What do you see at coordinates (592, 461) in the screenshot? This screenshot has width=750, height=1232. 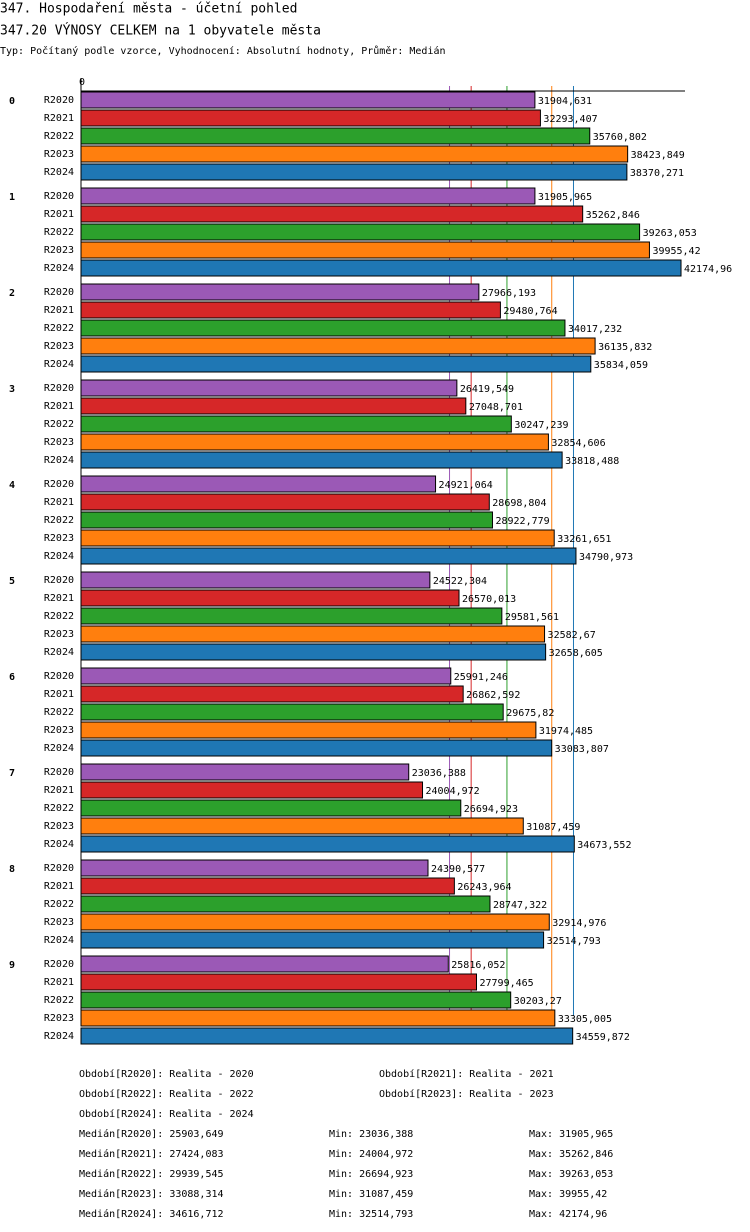 I see `value-label: 33818,488` at bounding box center [592, 461].